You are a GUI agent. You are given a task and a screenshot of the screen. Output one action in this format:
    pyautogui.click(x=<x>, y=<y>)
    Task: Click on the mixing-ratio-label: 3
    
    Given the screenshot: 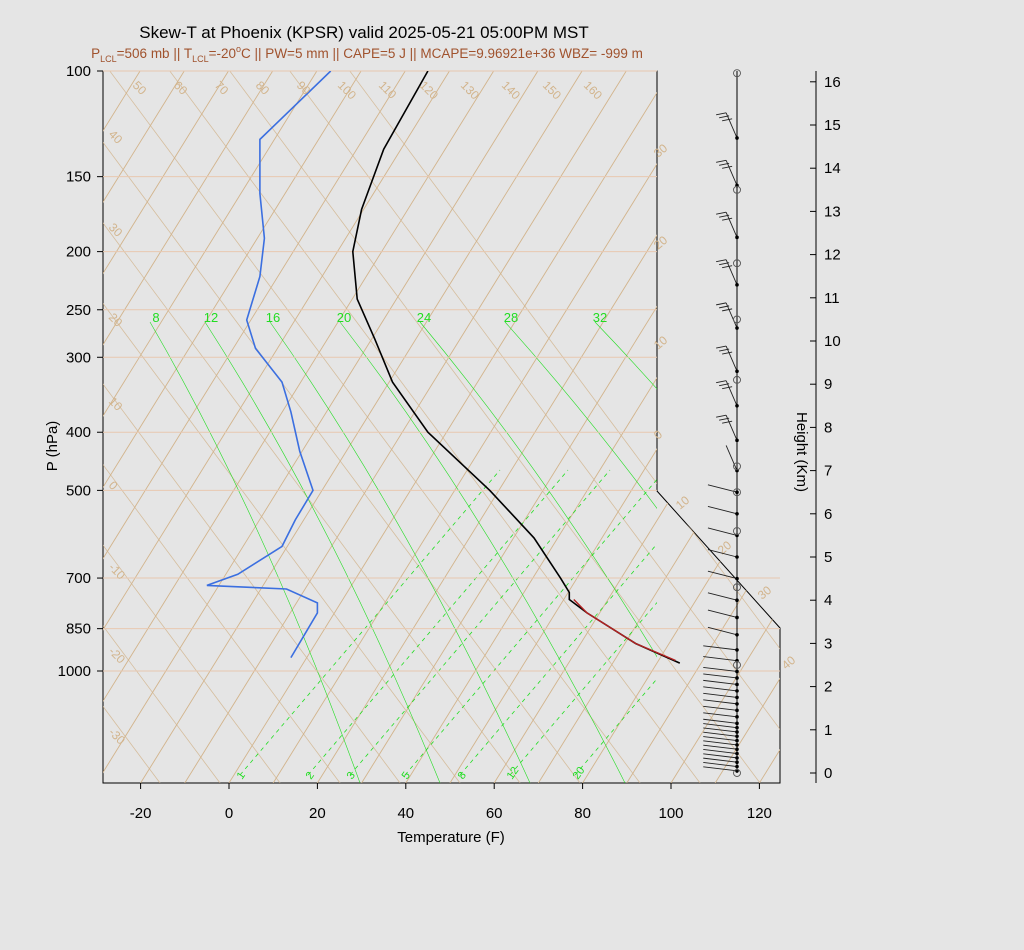 What is the action you would take?
    pyautogui.click(x=351, y=776)
    